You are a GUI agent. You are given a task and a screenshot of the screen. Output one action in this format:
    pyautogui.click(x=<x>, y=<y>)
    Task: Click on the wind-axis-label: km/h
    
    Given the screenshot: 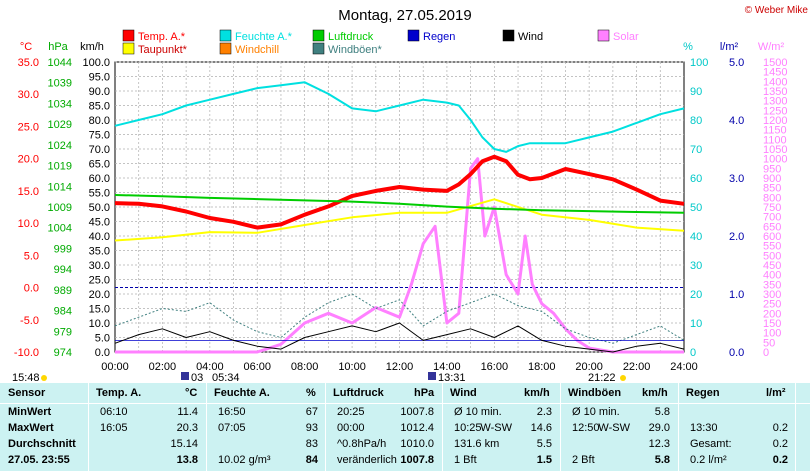 What is the action you would take?
    pyautogui.click(x=92, y=47)
    